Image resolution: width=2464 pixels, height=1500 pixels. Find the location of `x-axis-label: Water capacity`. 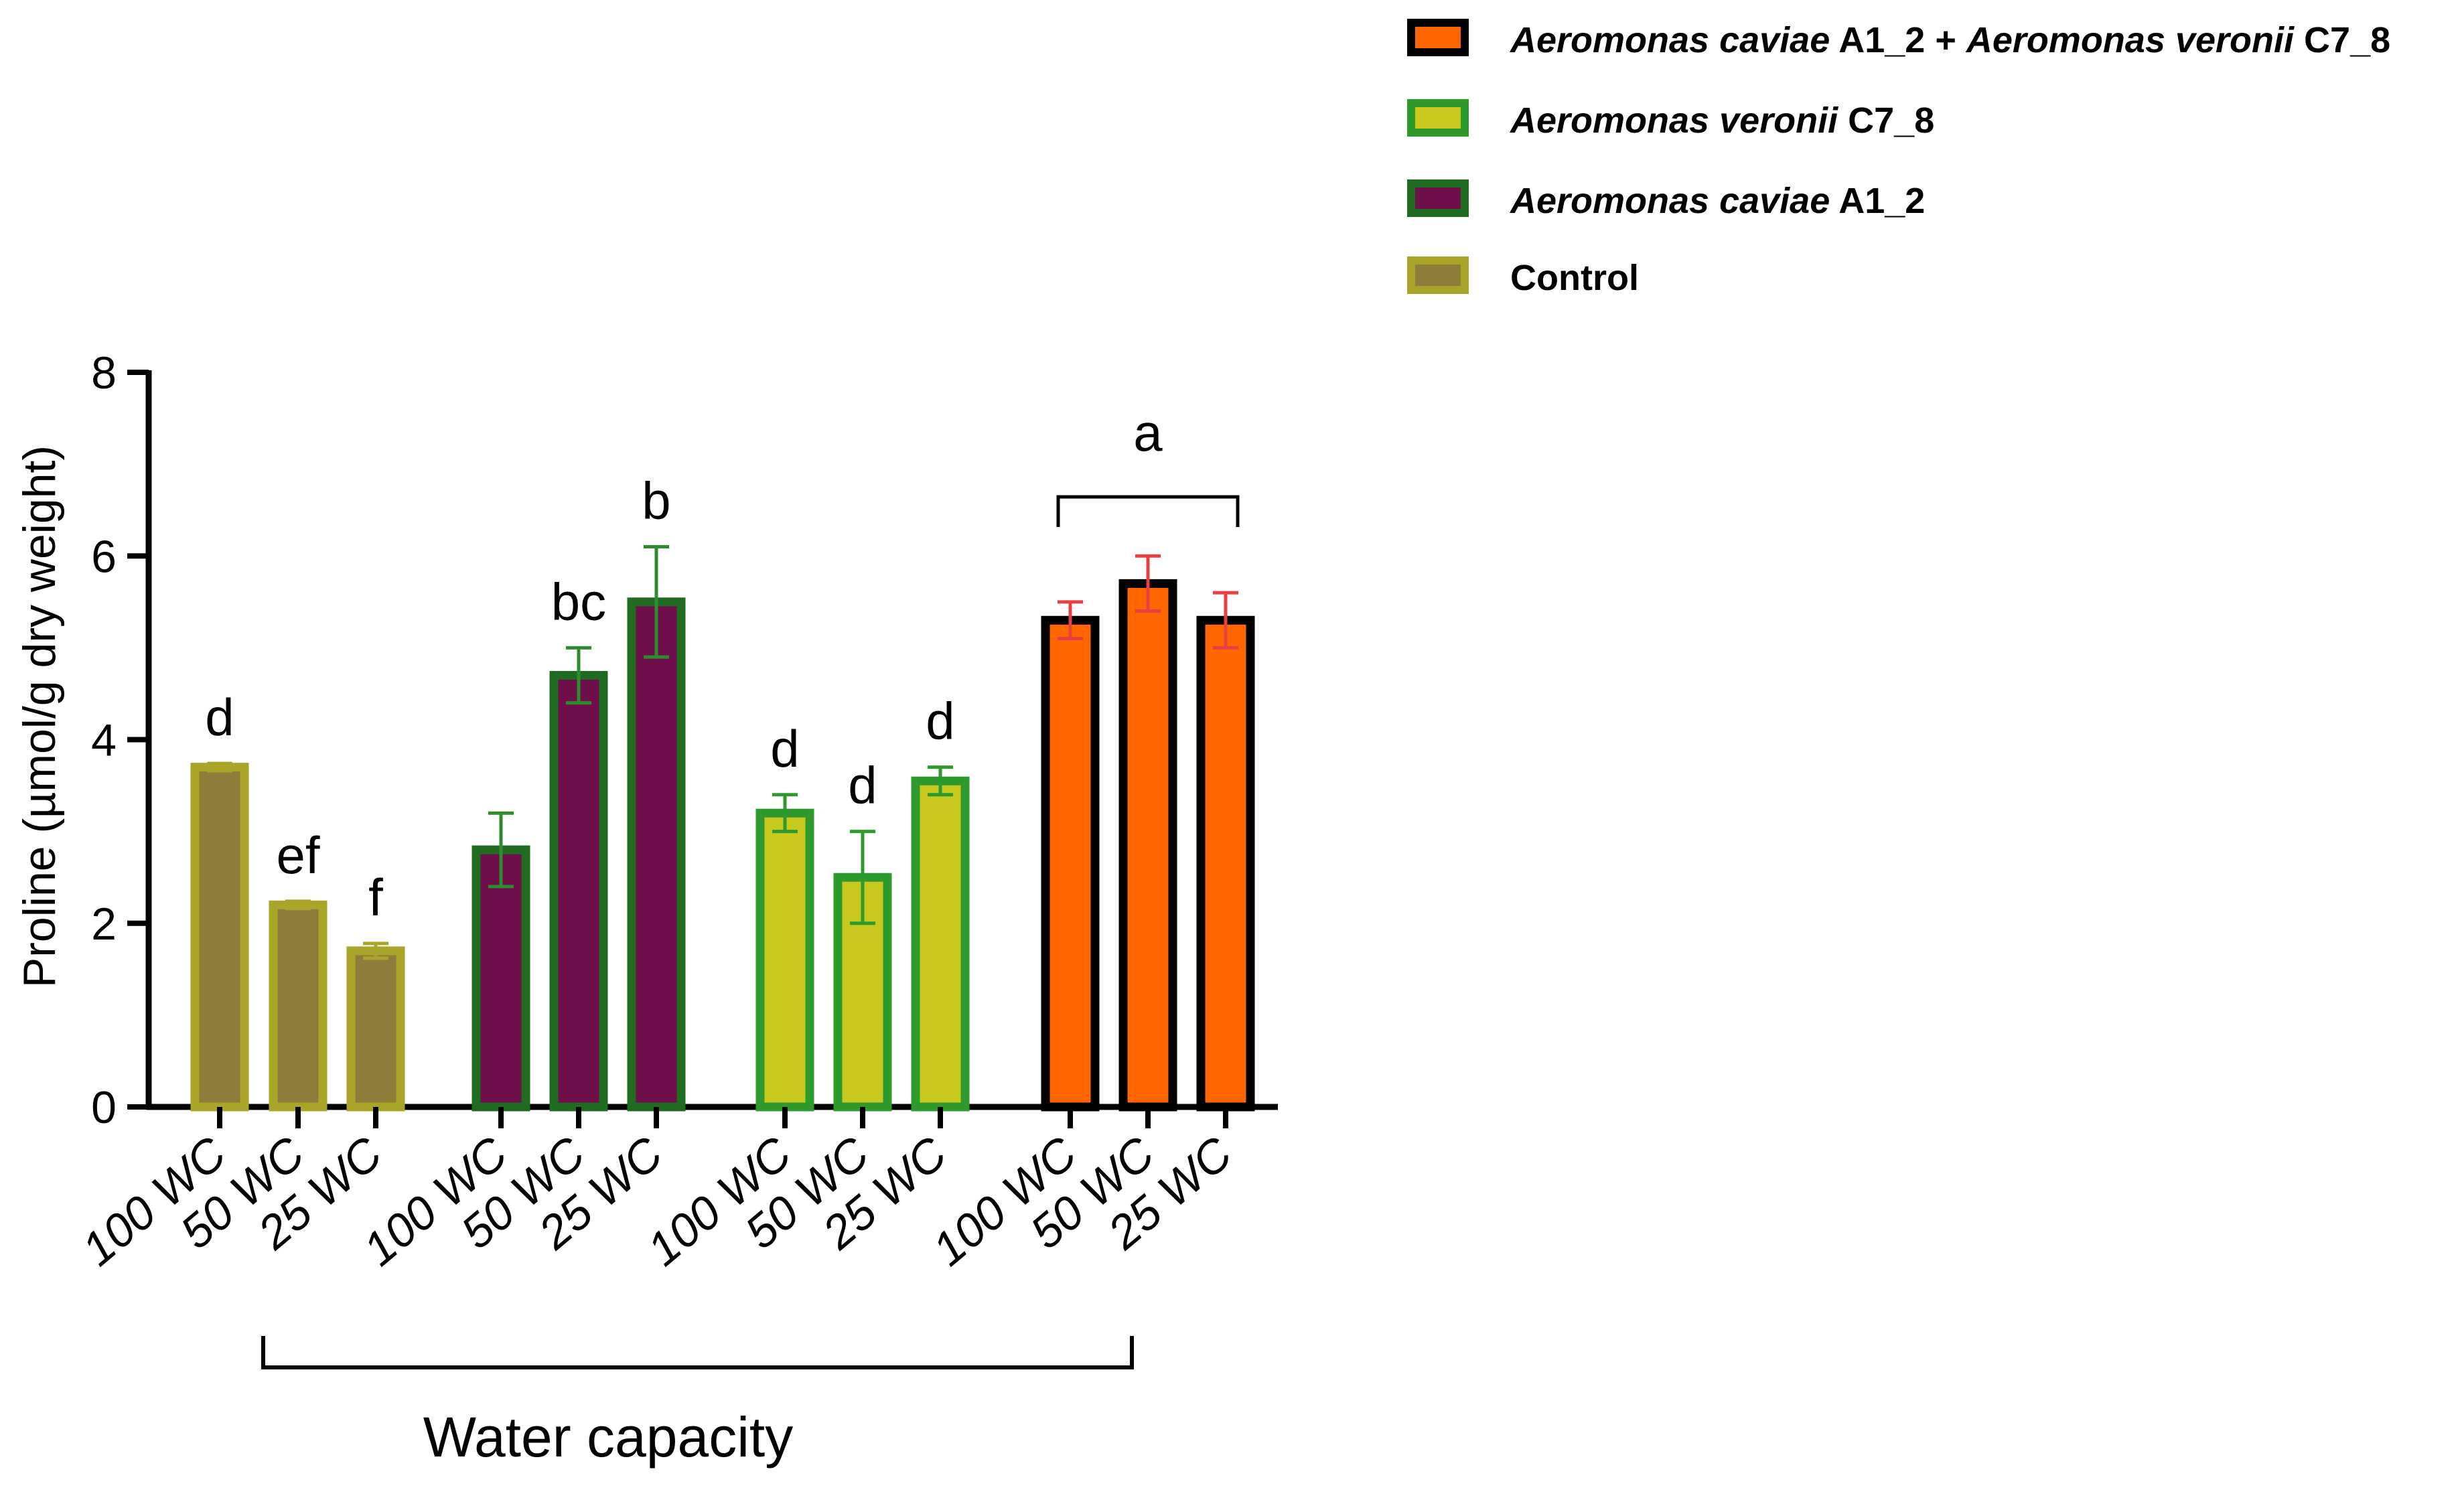

x-axis-label: Water capacity is located at coordinates (608, 1437).